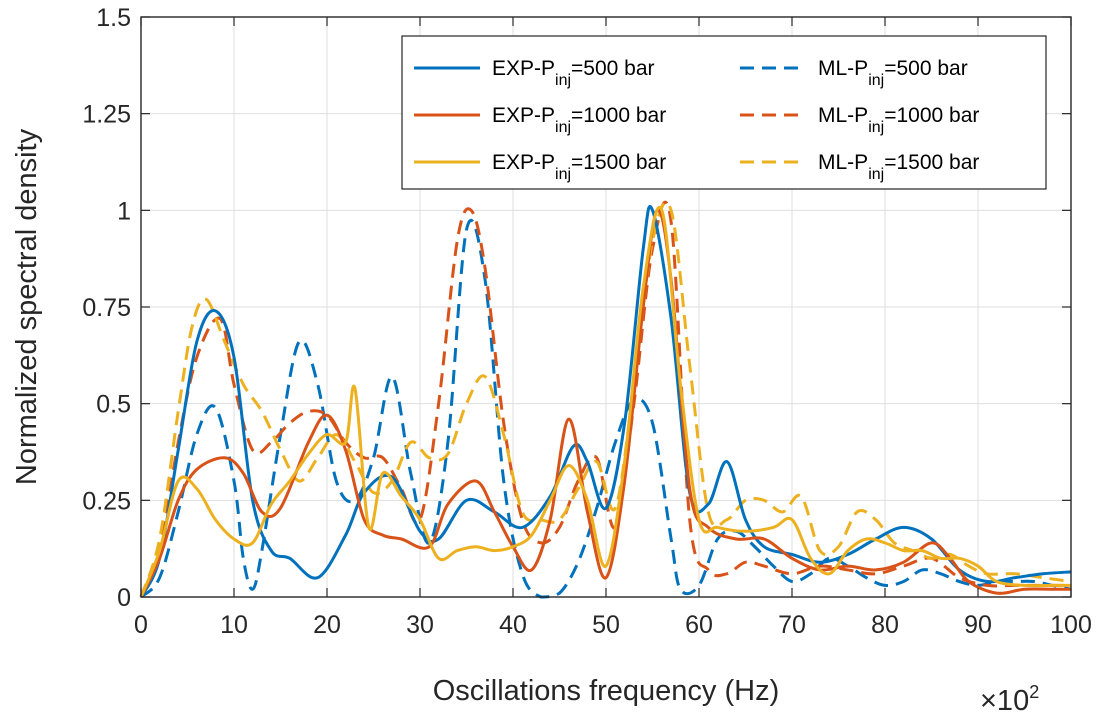 This screenshot has width=1104, height=717. I want to click on x-tick-label: 10, so click(234, 625).